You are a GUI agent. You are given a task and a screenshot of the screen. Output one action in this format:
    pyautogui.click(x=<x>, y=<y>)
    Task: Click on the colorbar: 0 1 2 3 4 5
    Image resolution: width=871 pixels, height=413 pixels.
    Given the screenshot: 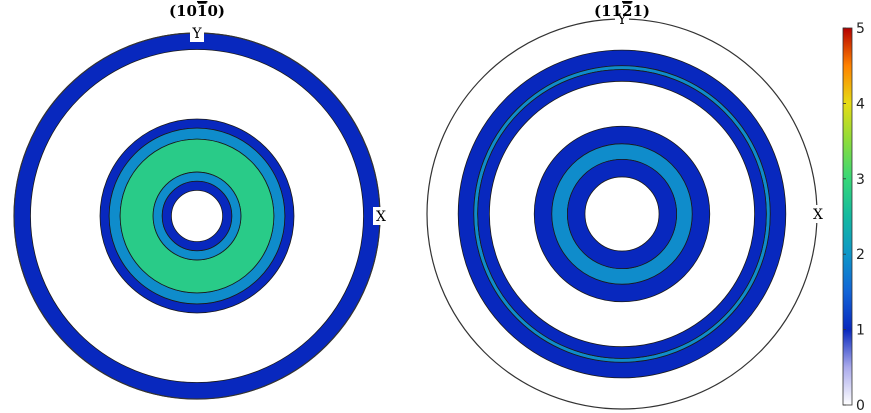 What is the action you would take?
    pyautogui.click(x=853, y=217)
    